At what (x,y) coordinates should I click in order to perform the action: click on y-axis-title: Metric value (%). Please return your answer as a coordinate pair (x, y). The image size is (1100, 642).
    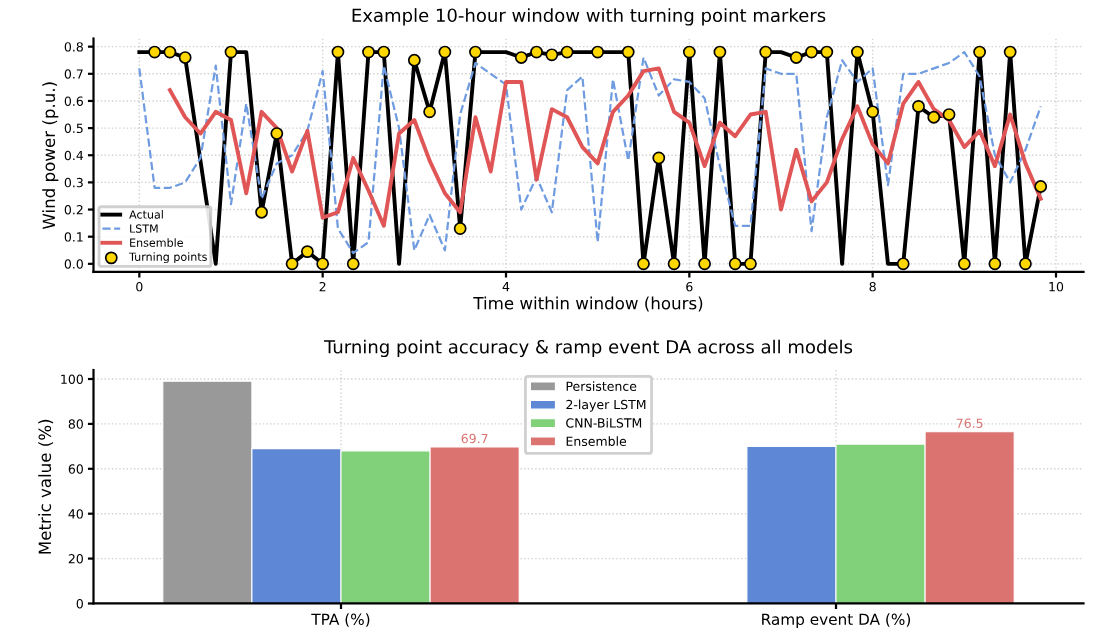
    Looking at the image, I should click on (46, 486).